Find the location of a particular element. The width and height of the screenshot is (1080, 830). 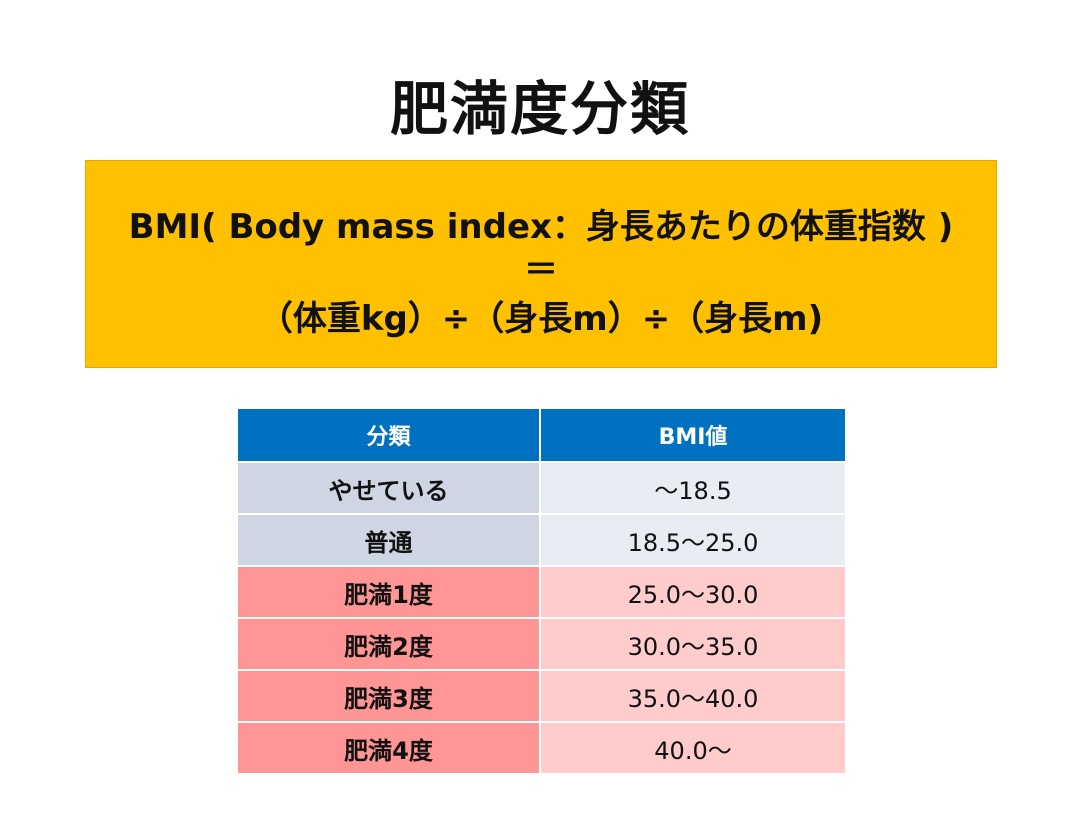

bmi-value-cell: 30.0～35.0 is located at coordinates (693, 644).